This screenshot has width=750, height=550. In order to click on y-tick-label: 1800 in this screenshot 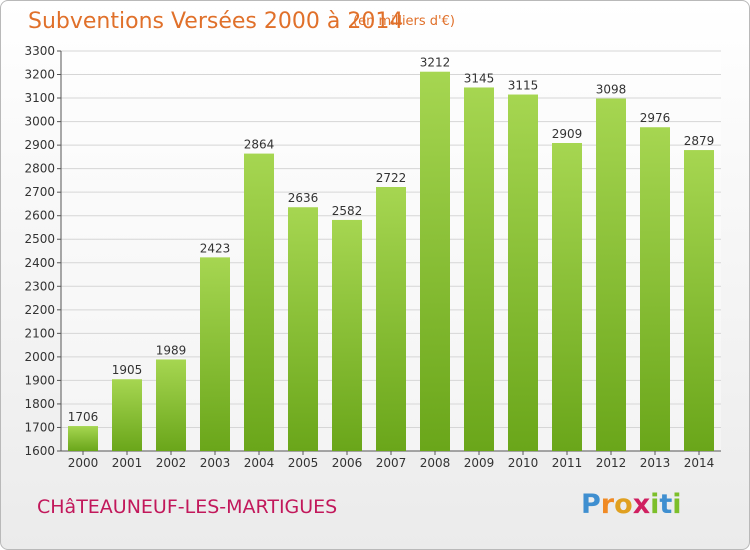, I will do `click(39, 404)`.